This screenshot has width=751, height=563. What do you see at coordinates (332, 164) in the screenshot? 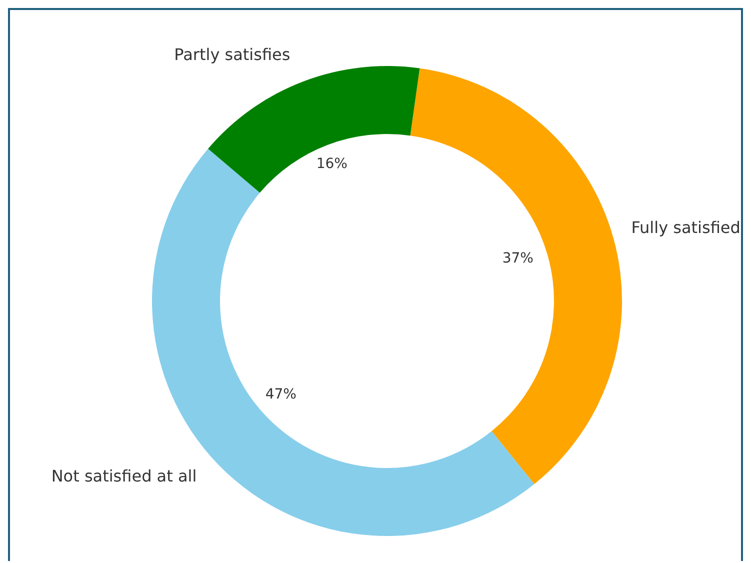
I see `data-label: 16%` at bounding box center [332, 164].